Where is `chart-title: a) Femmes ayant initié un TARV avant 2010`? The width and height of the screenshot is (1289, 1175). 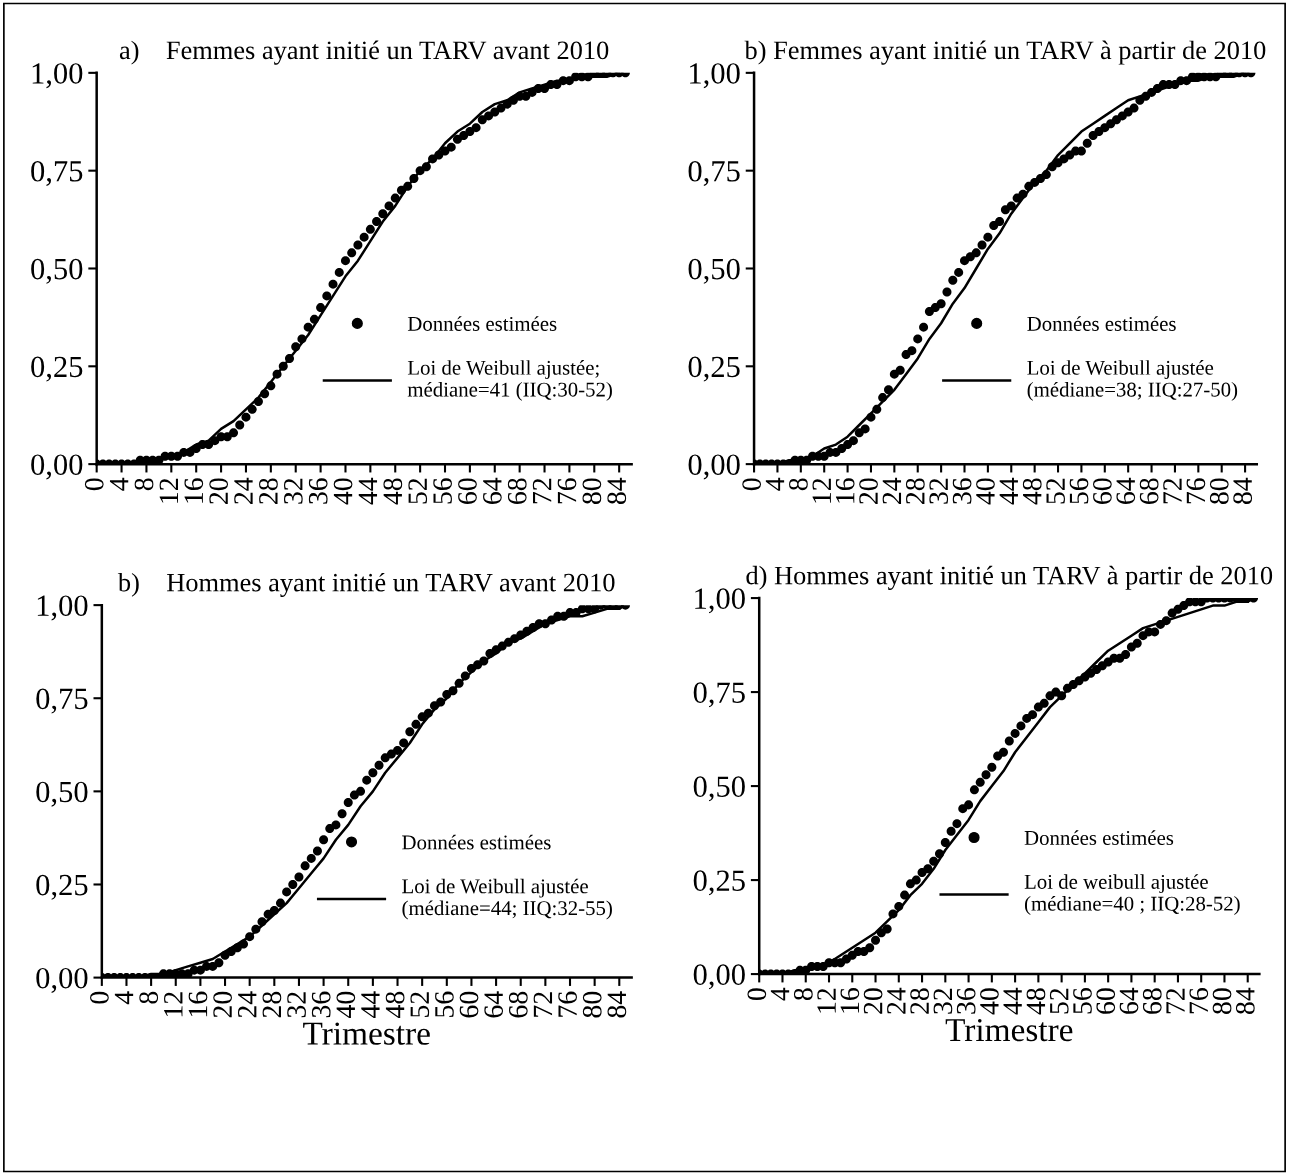
chart-title: a) Femmes ayant initié un TARV avant 2010 is located at coordinates (364, 52).